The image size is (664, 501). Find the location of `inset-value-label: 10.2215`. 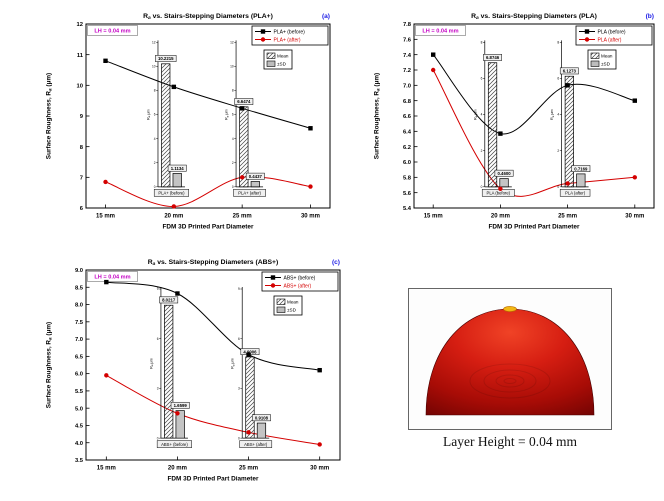

inset-value-label: 10.2215 is located at coordinates (166, 58).